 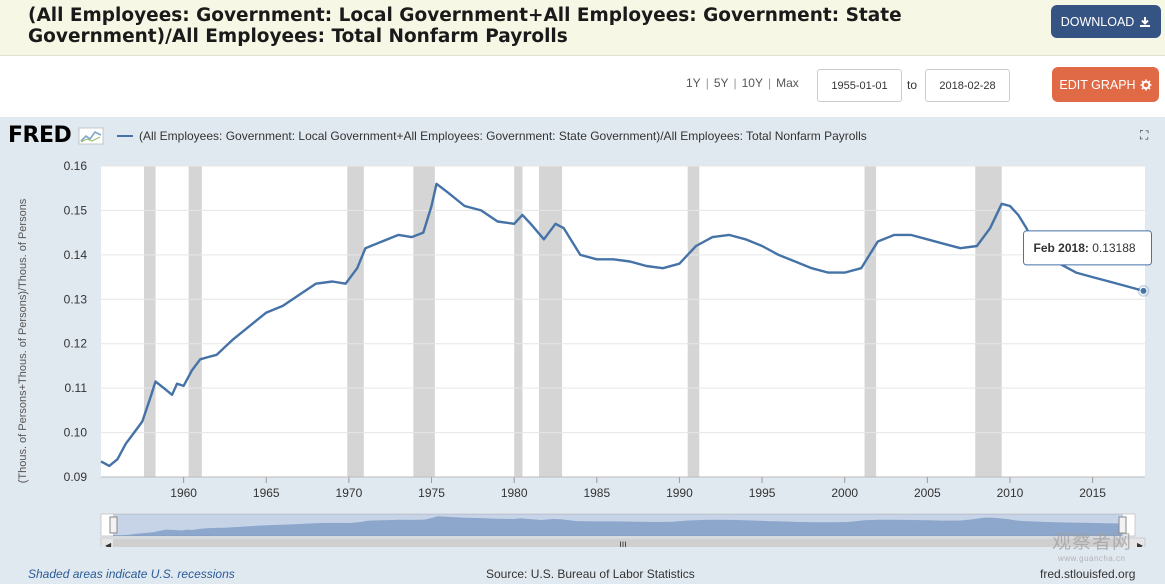 I want to click on x-tick-label: 1980, so click(x=514, y=493).